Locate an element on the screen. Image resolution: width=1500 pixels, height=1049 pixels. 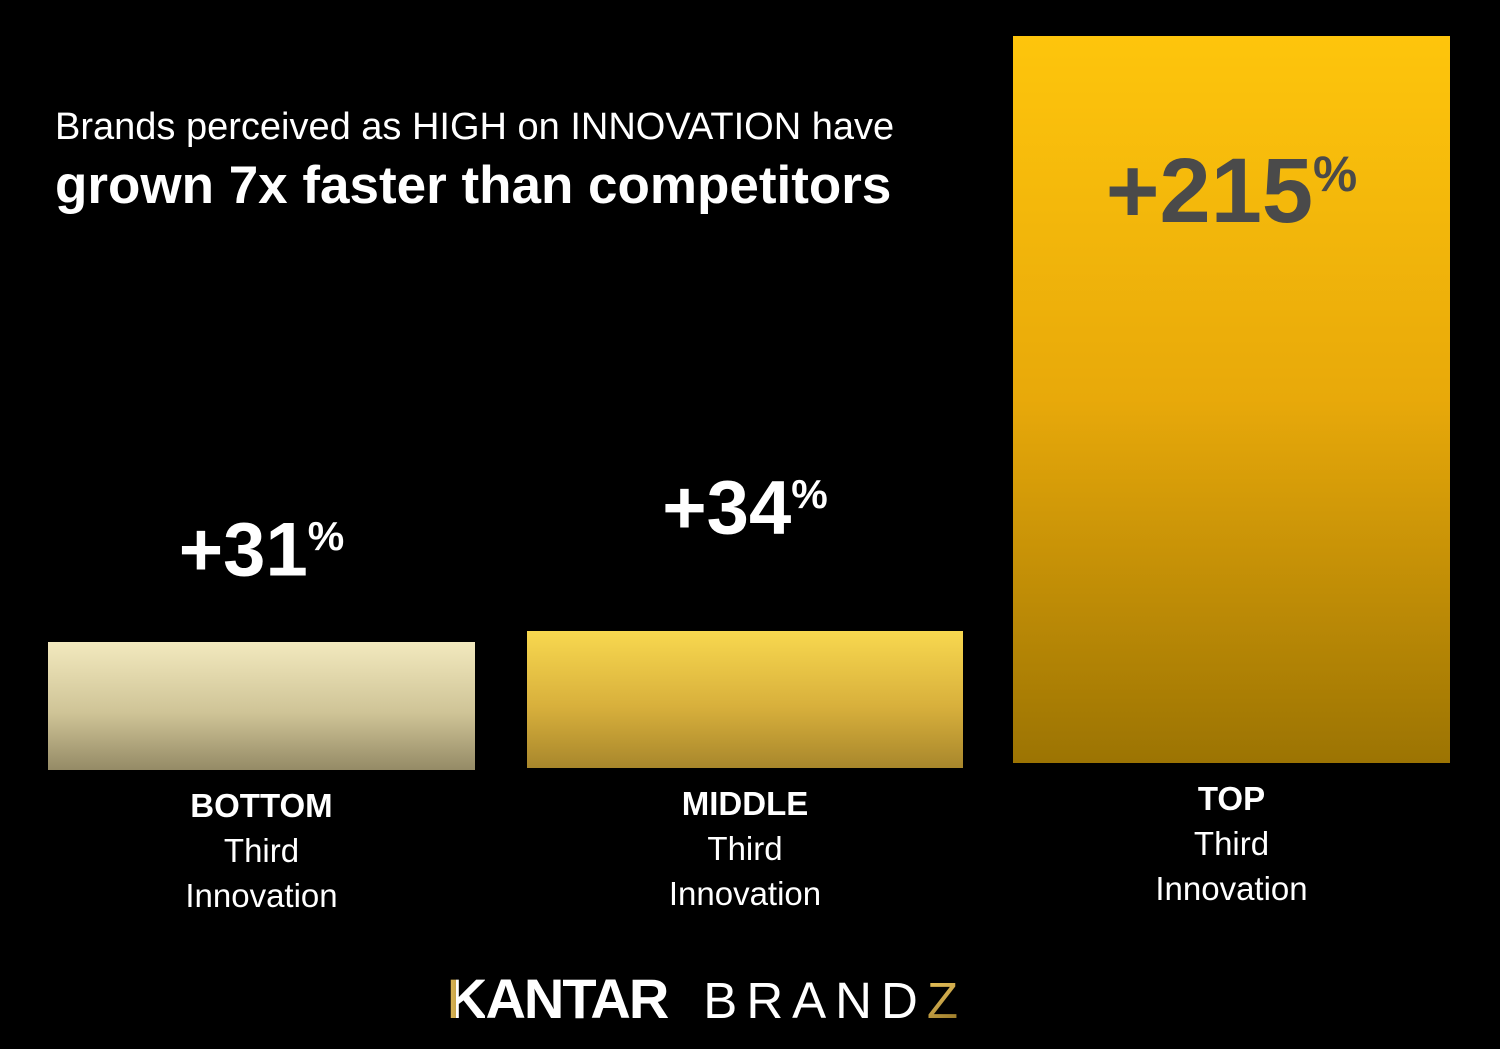
tier-sub1-middle: Third is located at coordinates (745, 848).